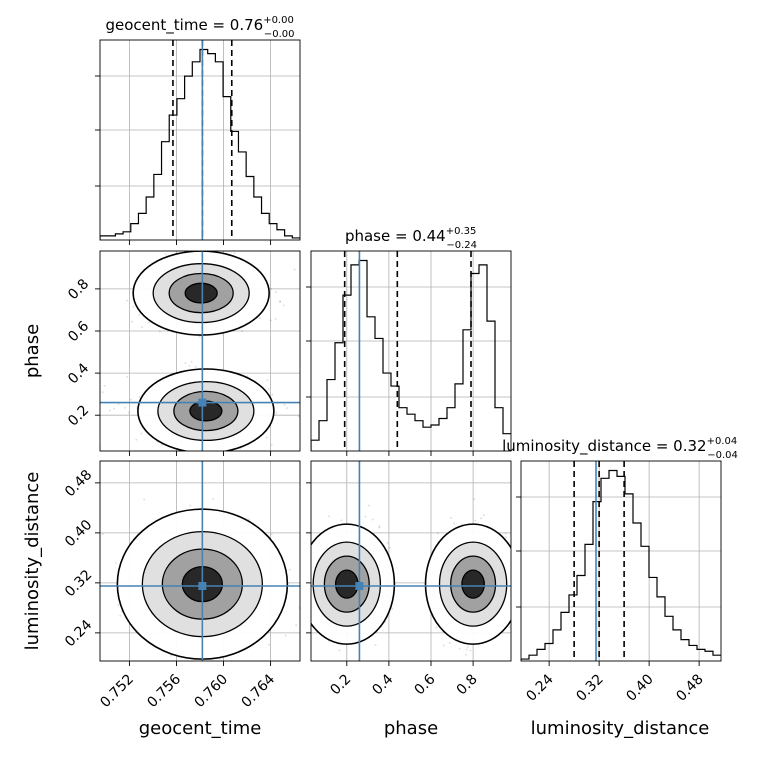  I want to click on title-geocent_time: geocent_time = 0.76+0.00 −0.00, so click(200, 27).